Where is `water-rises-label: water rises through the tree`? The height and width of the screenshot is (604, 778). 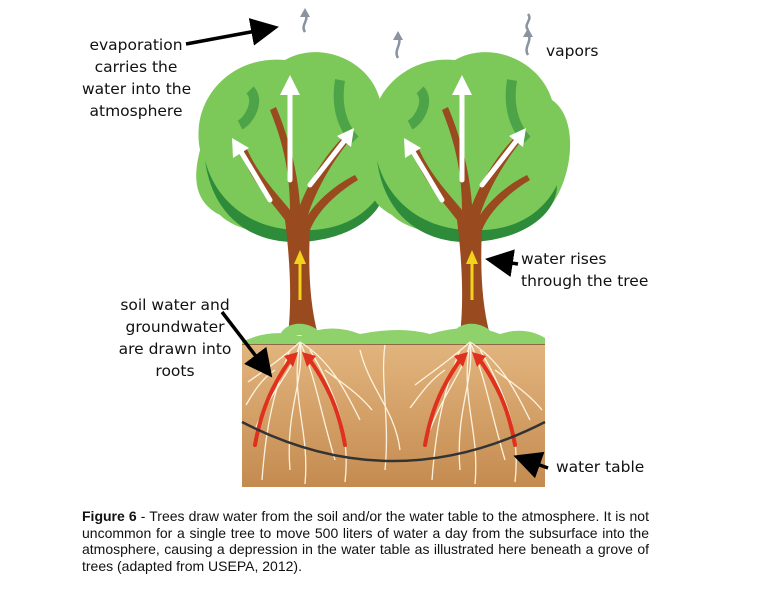
water-rises-label: water rises through the tree is located at coordinates (584, 270).